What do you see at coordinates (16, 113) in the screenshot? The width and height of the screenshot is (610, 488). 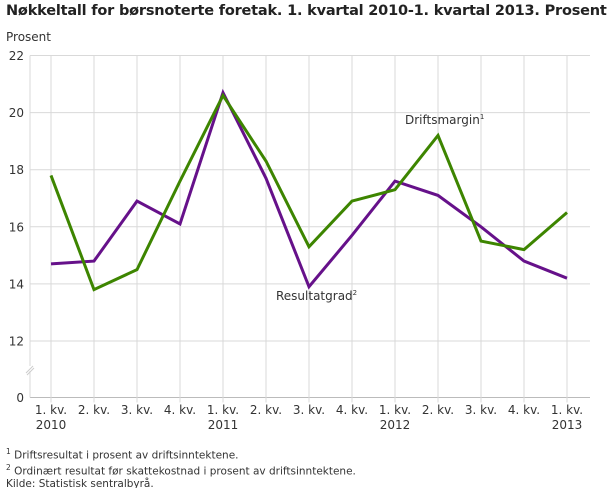 I see `y-tick-label: 20` at bounding box center [16, 113].